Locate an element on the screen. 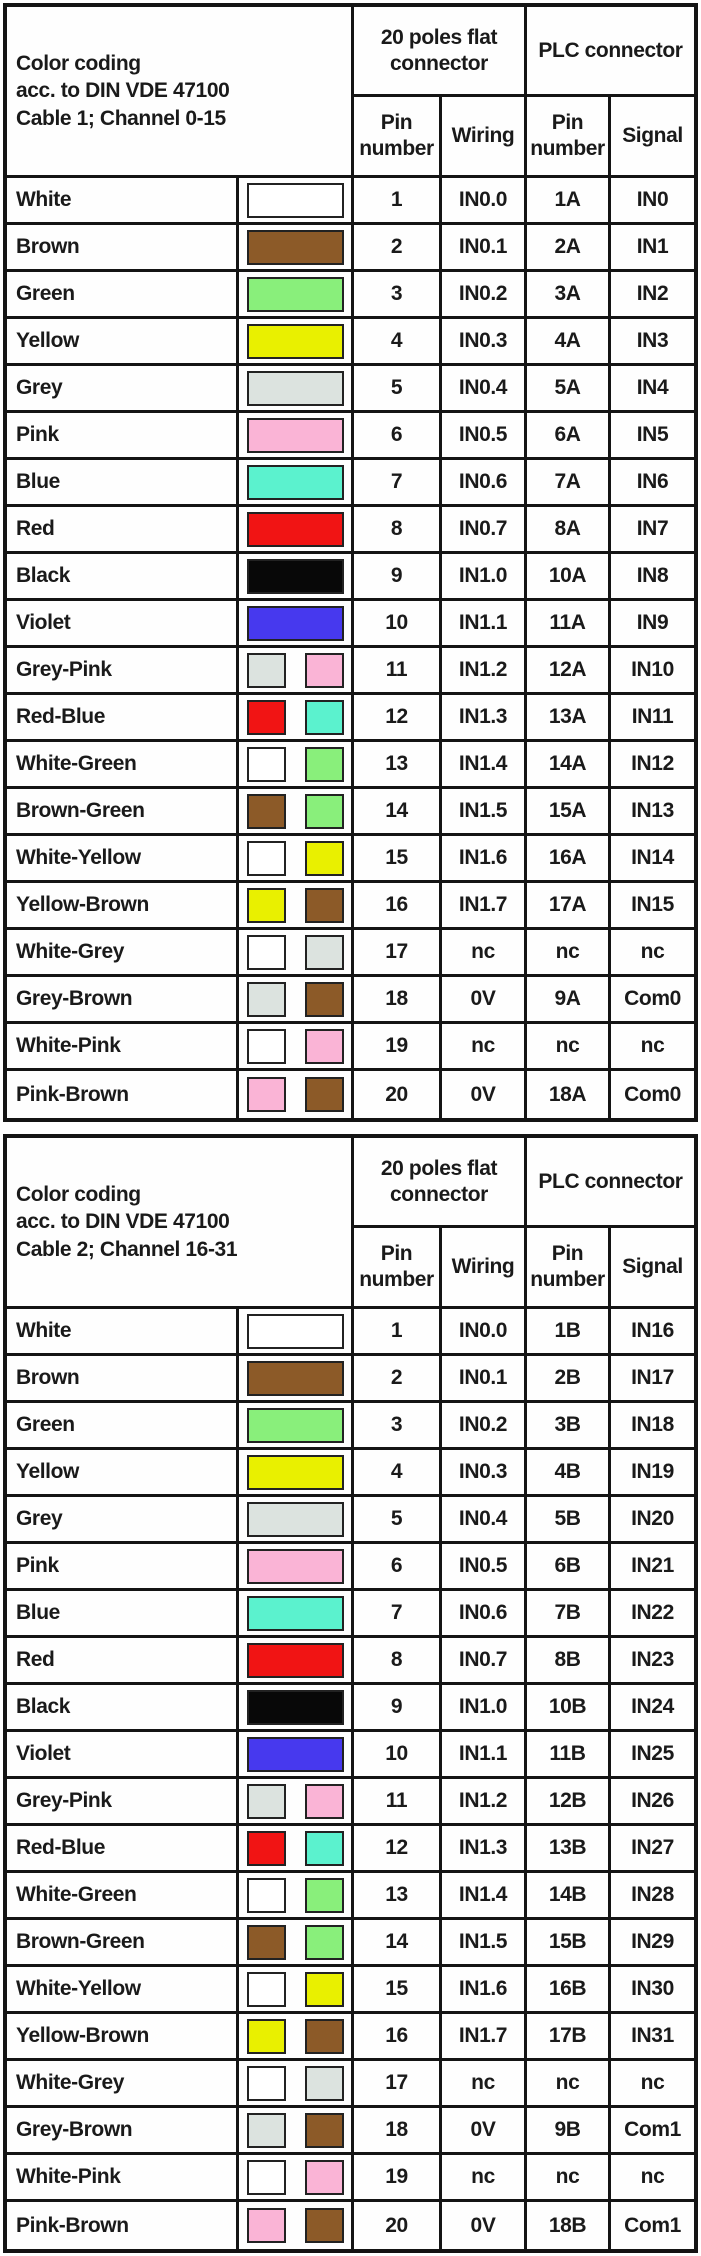 The height and width of the screenshot is (2256, 701). plc-pin-number-cell: 14A is located at coordinates (569, 765).